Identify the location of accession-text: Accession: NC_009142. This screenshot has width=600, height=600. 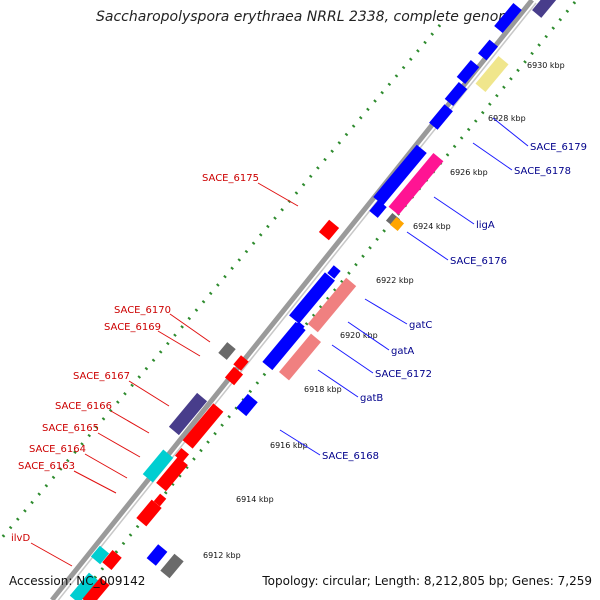
(77, 581).